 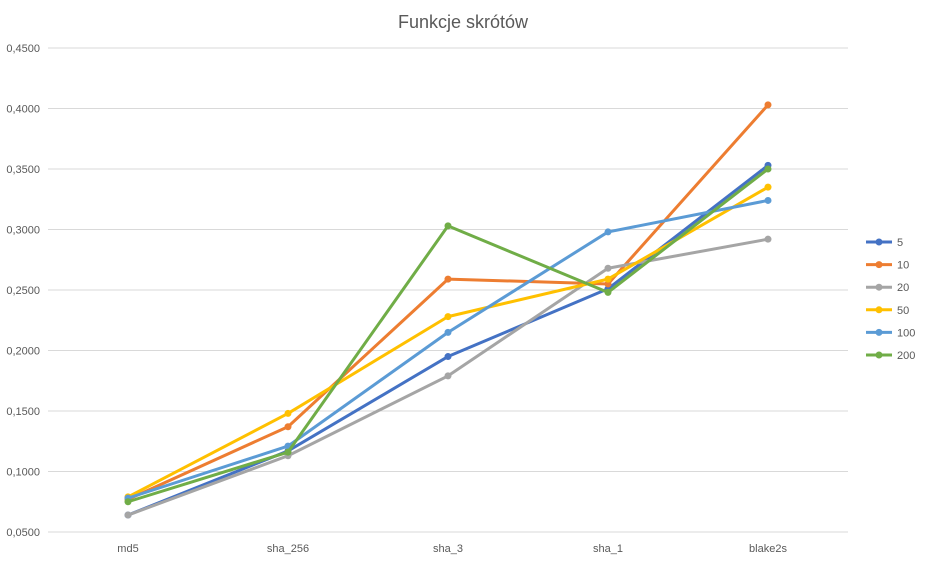 I want to click on y-tick-label: 0,0500, so click(x=23, y=533).